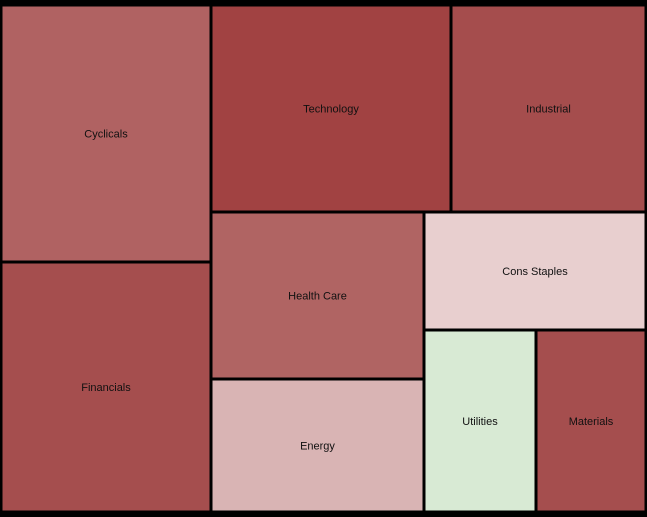  I want to click on treemap-cell-health-care: Health Care, so click(317, 295).